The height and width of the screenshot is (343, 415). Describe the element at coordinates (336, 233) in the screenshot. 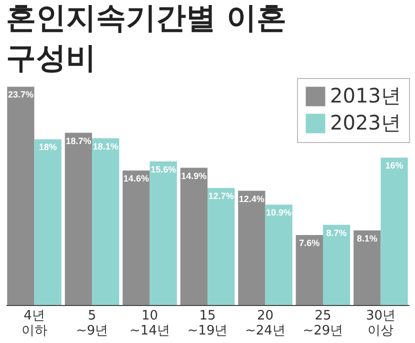

I see `data-label: 8.7%` at that location.